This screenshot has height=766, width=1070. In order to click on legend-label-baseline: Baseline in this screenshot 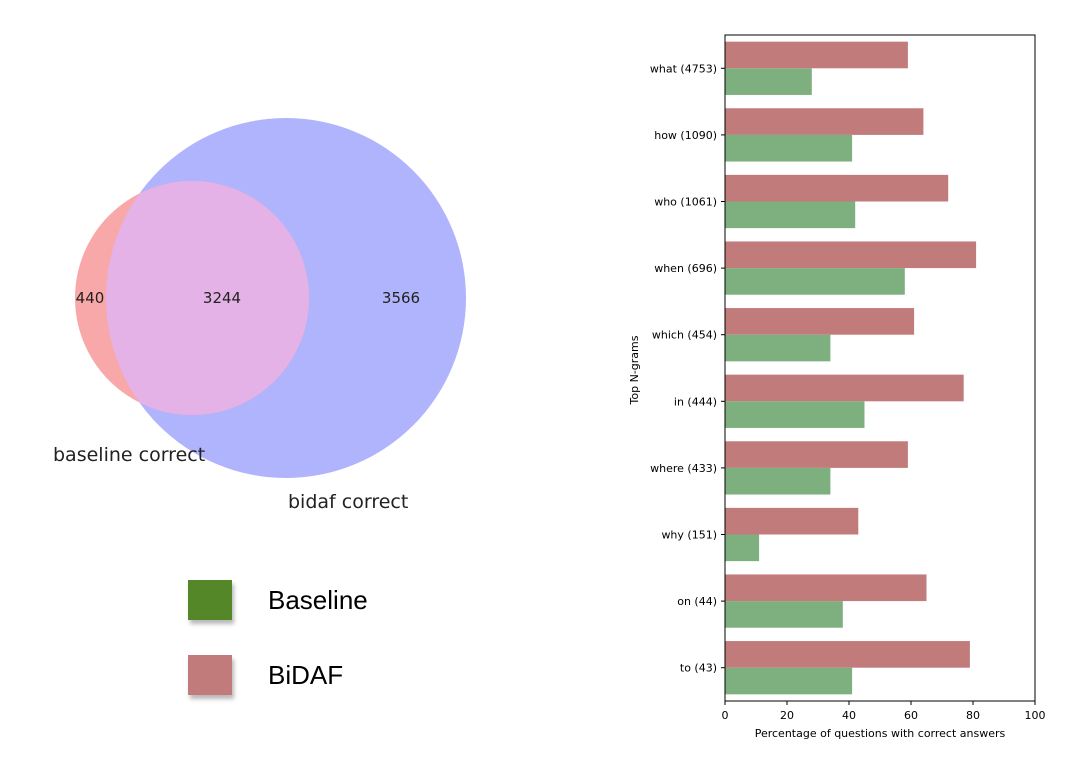, I will do `click(318, 599)`.